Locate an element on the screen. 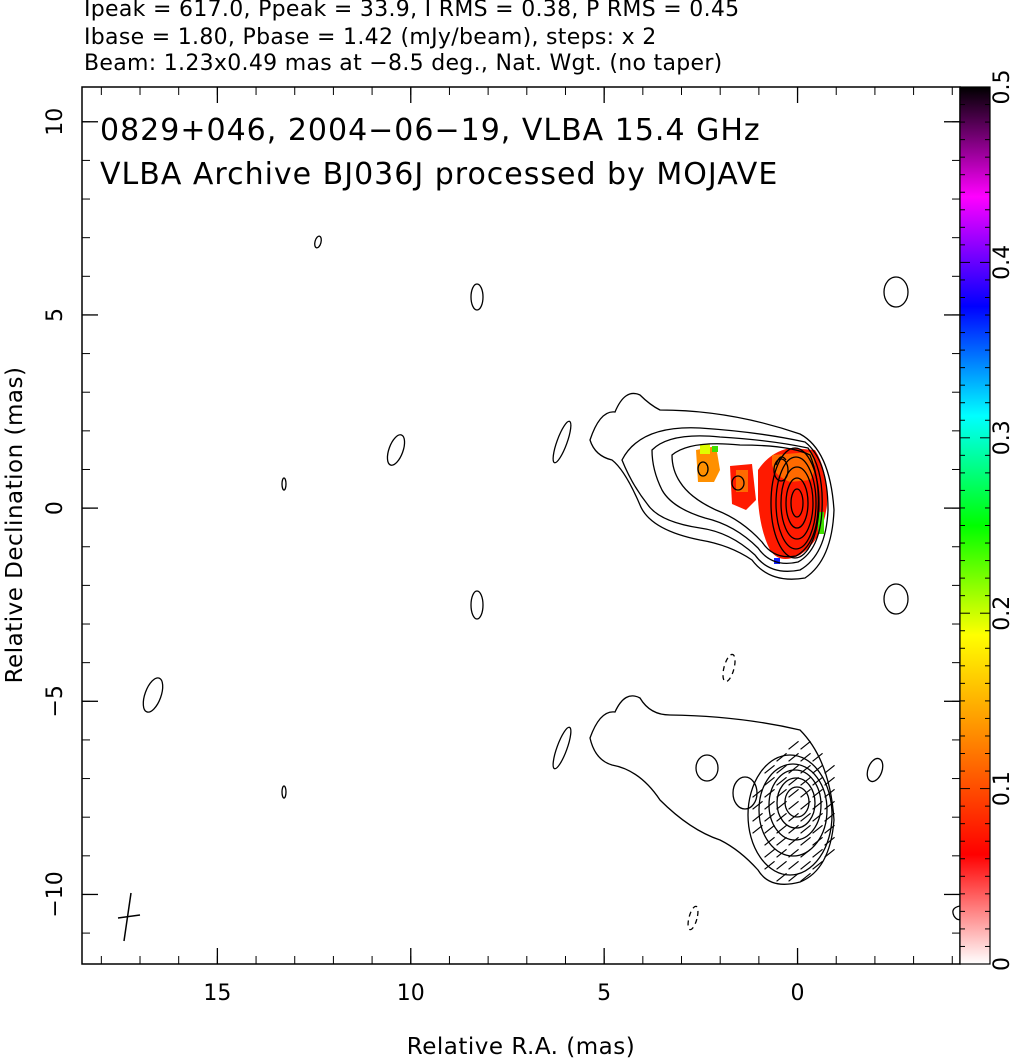  contour-dashed-a is located at coordinates (729, 668).